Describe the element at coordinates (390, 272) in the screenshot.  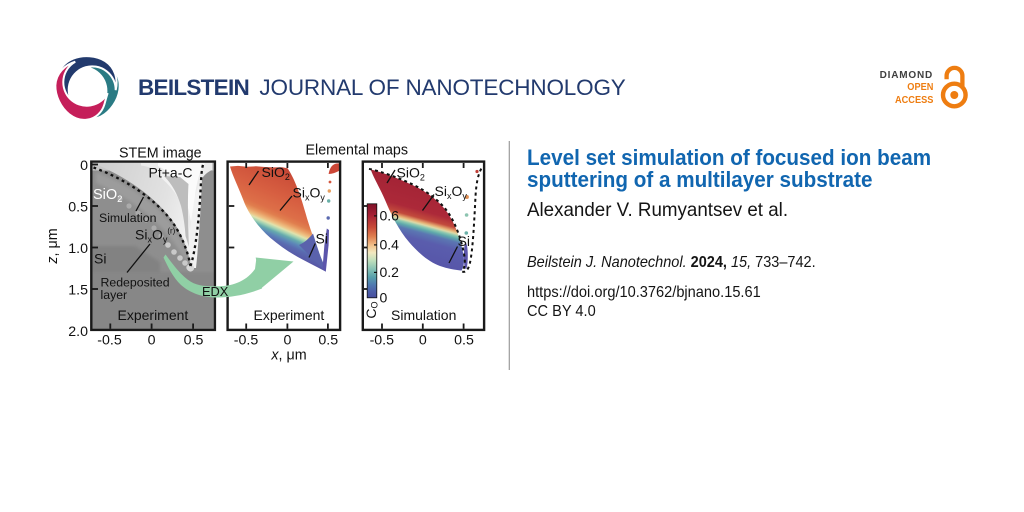
I see `svg-text: 0.2` at that location.